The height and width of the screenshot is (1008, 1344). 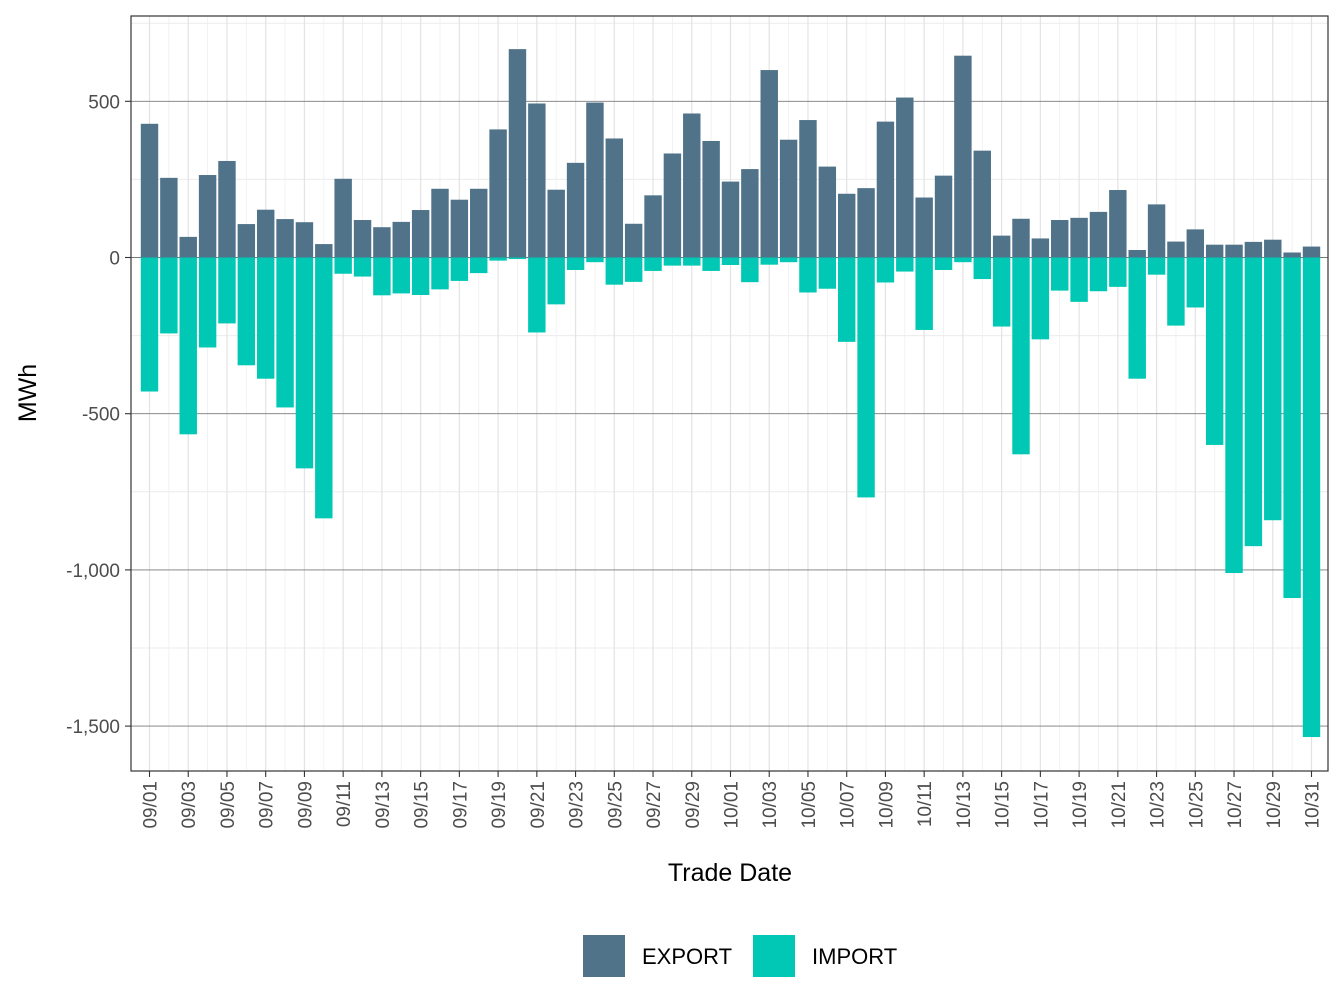 I want to click on y-axis: 500 0 -500 -1,000 -1,500, so click(x=98, y=415).